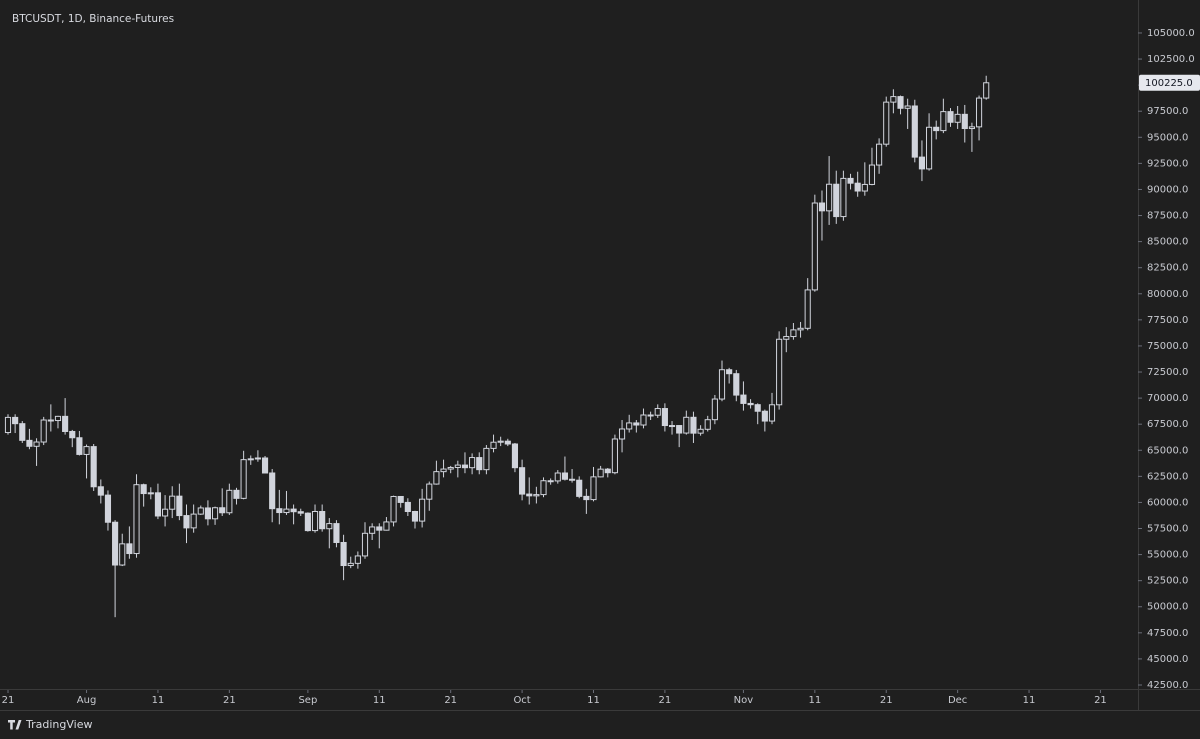 The image size is (1200, 739). I want to click on y-tick-label: 67500.0, so click(1167, 424).